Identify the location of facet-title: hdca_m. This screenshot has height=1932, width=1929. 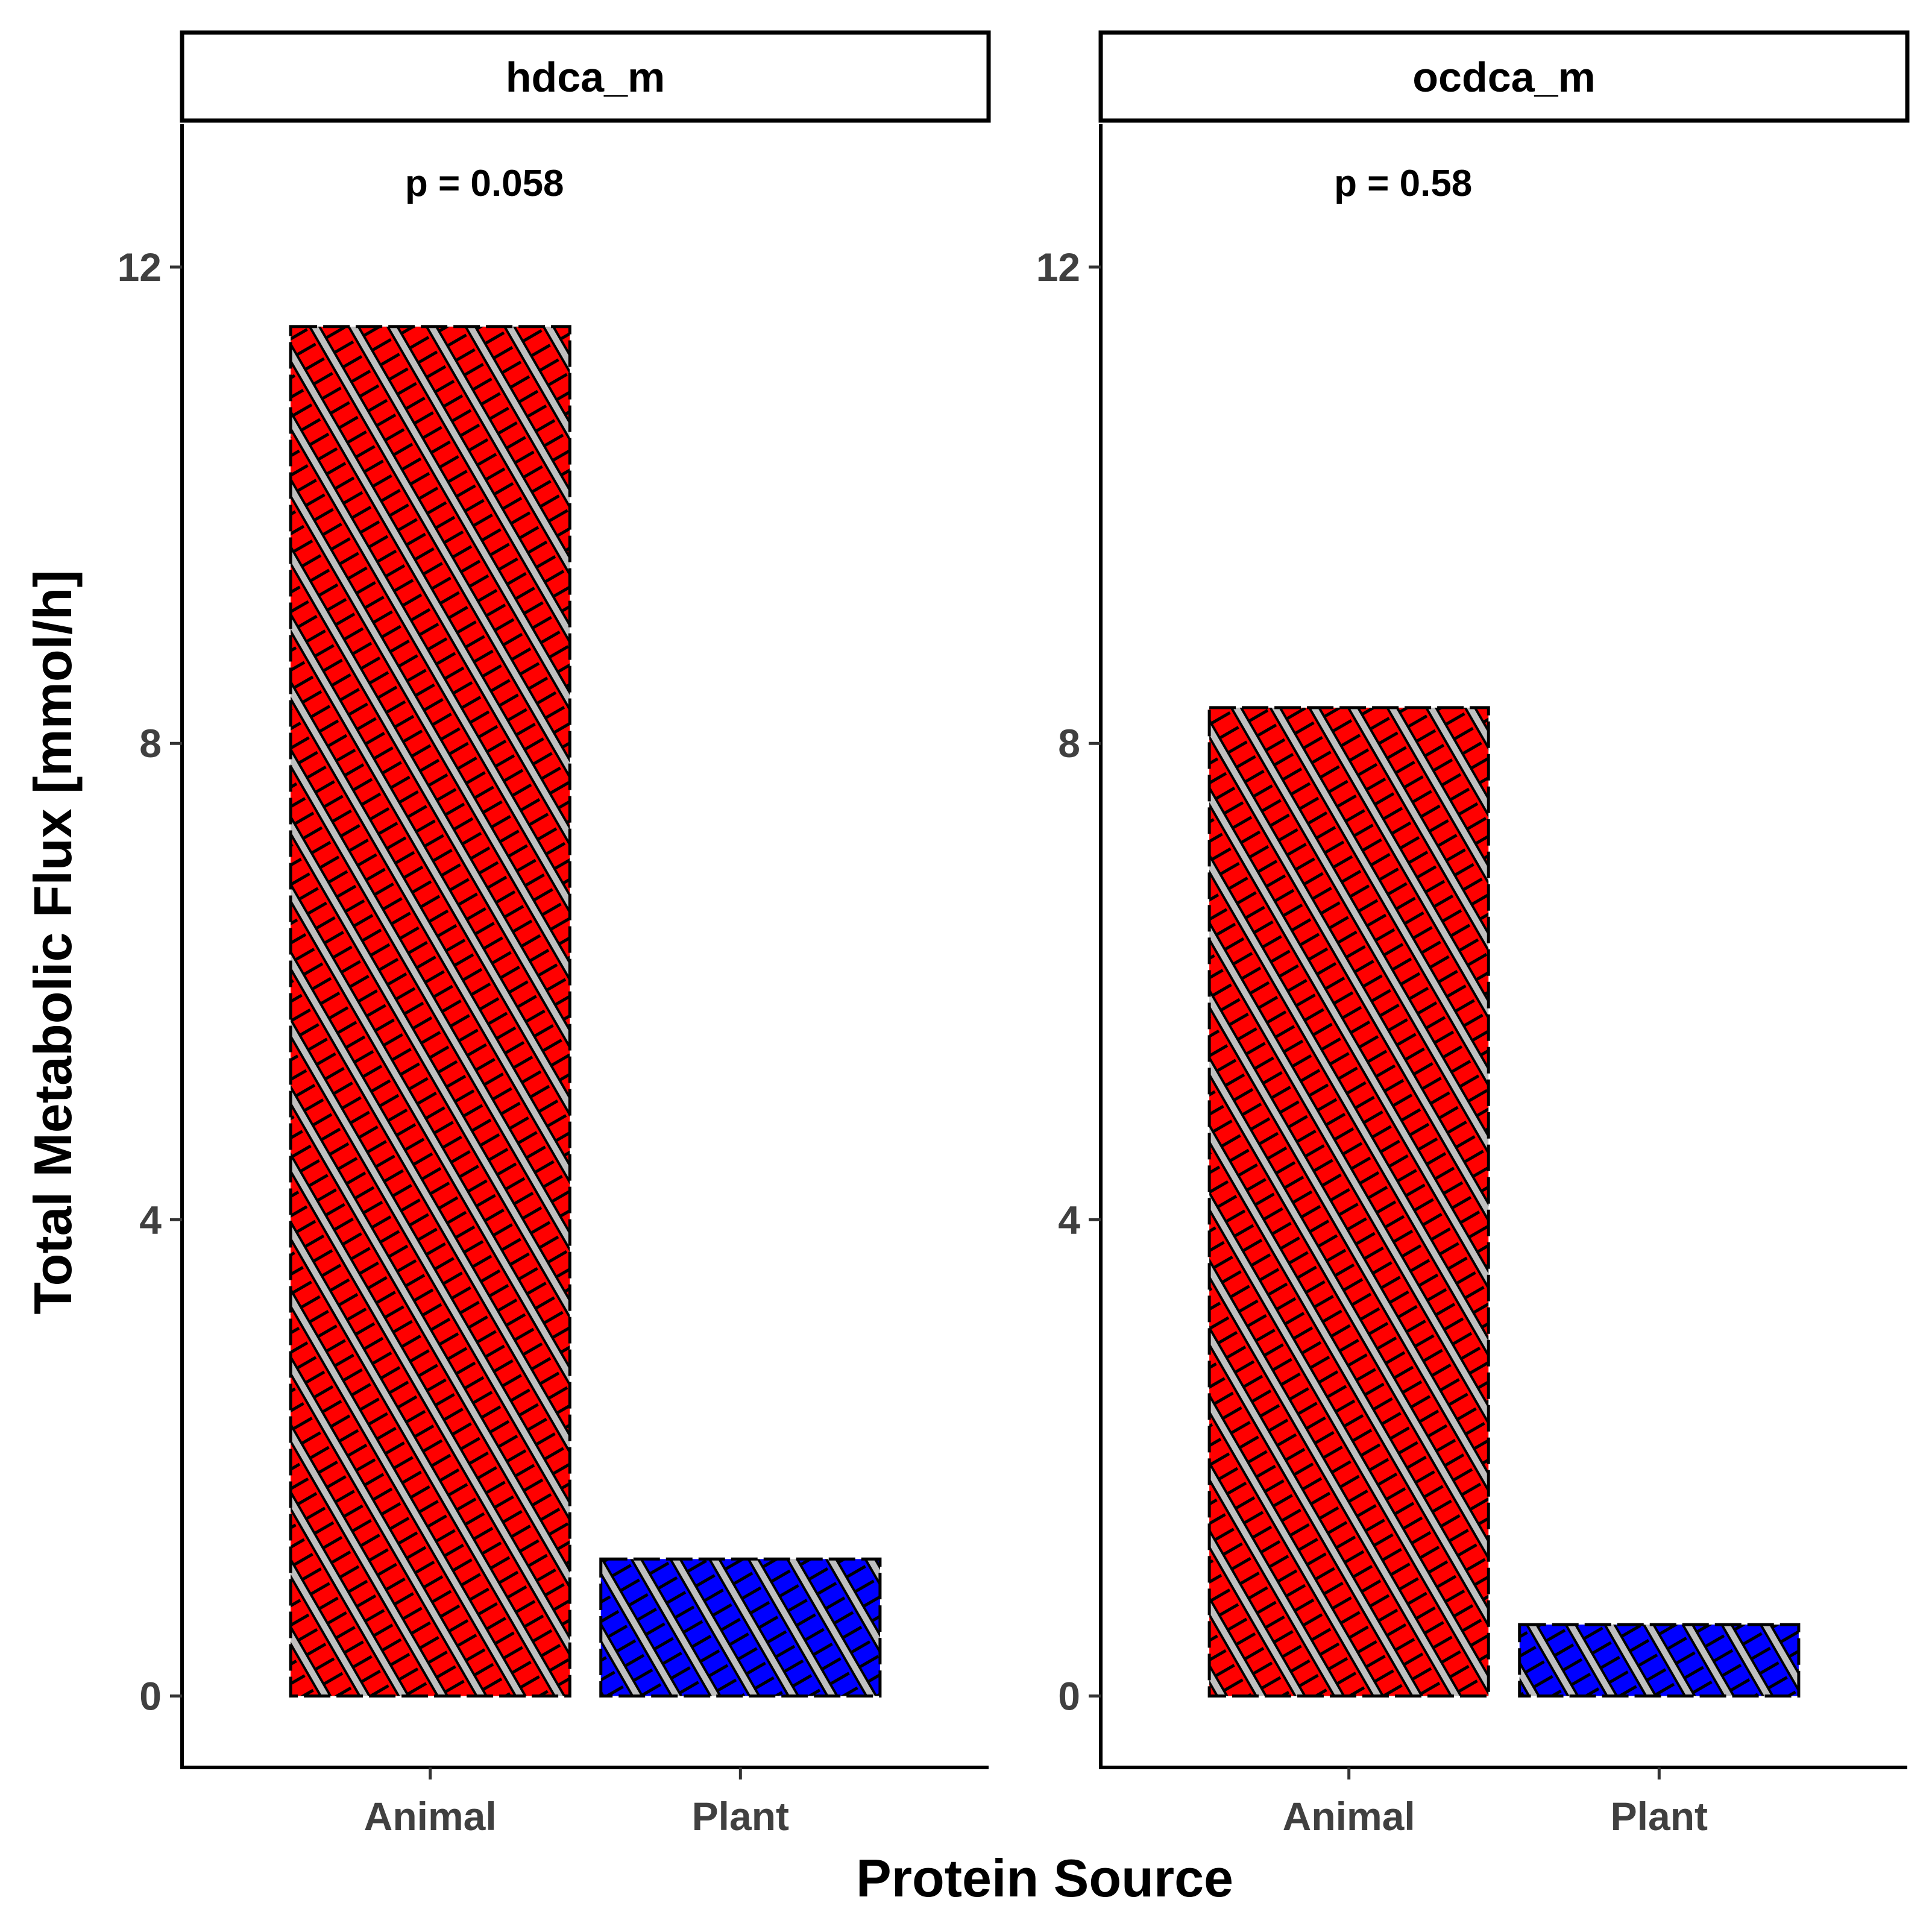
(586, 77).